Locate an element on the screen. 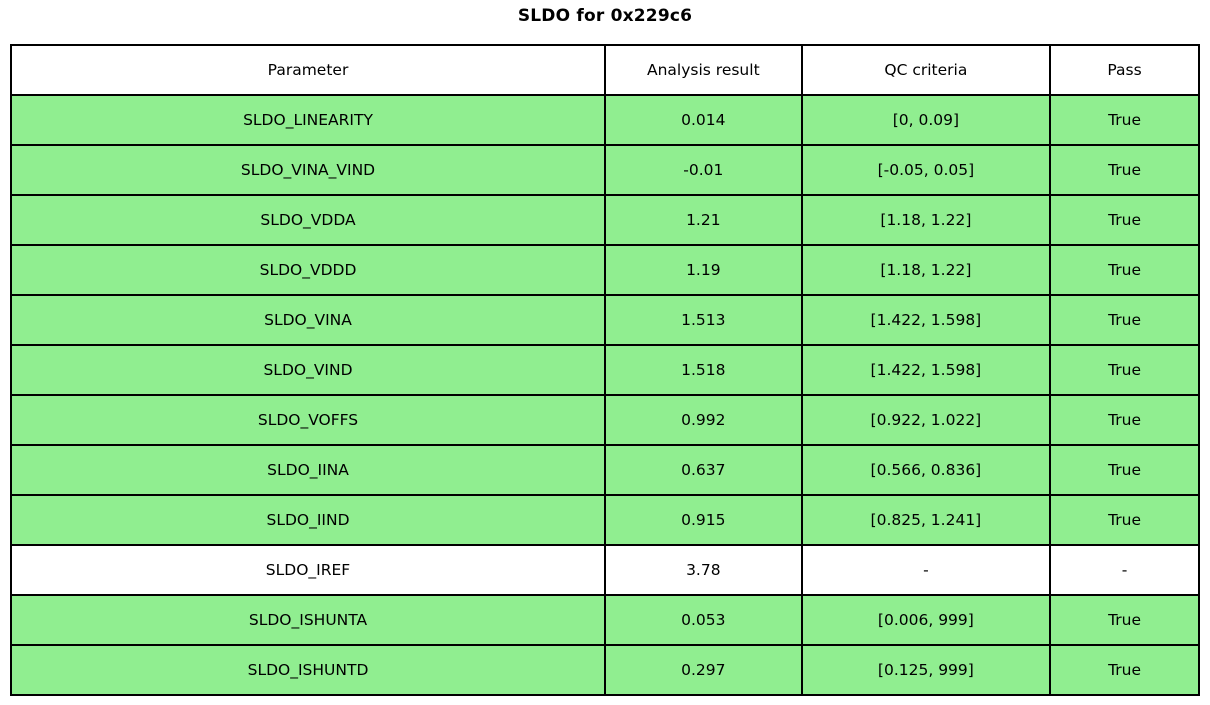 Image resolution: width=1210 pixels, height=705 pixels. qc-cell: [0.922, 1.022] is located at coordinates (926, 420).